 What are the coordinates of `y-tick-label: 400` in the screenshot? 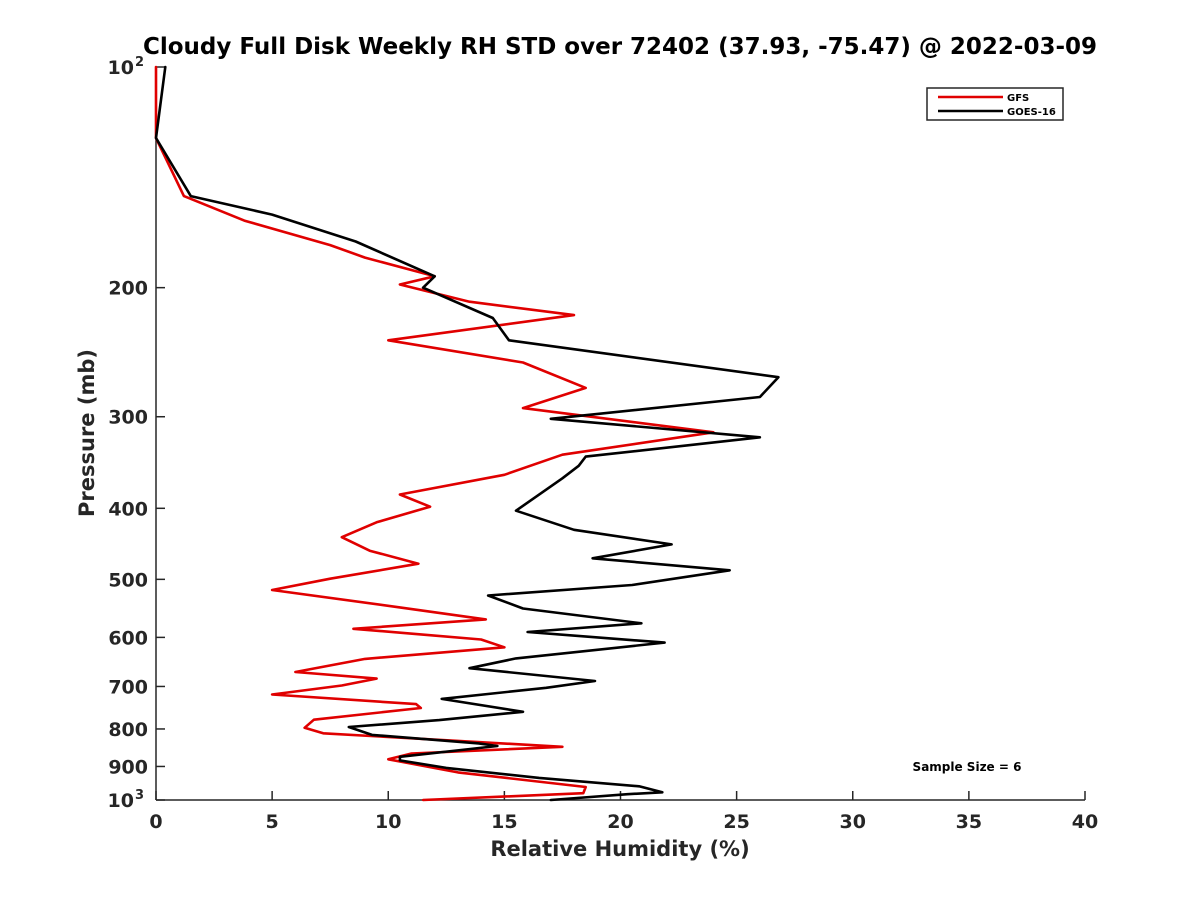 It's located at (128, 509).